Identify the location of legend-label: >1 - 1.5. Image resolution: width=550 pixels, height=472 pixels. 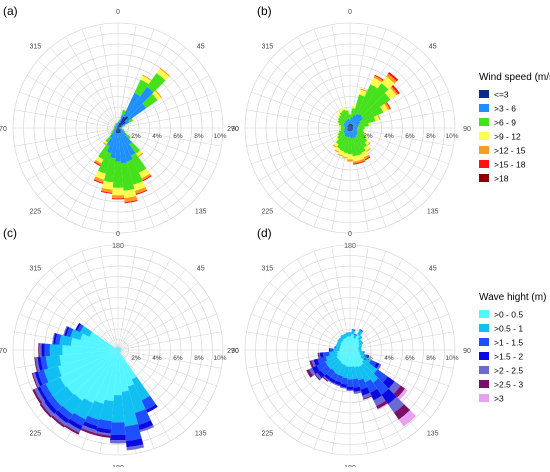
(508, 343).